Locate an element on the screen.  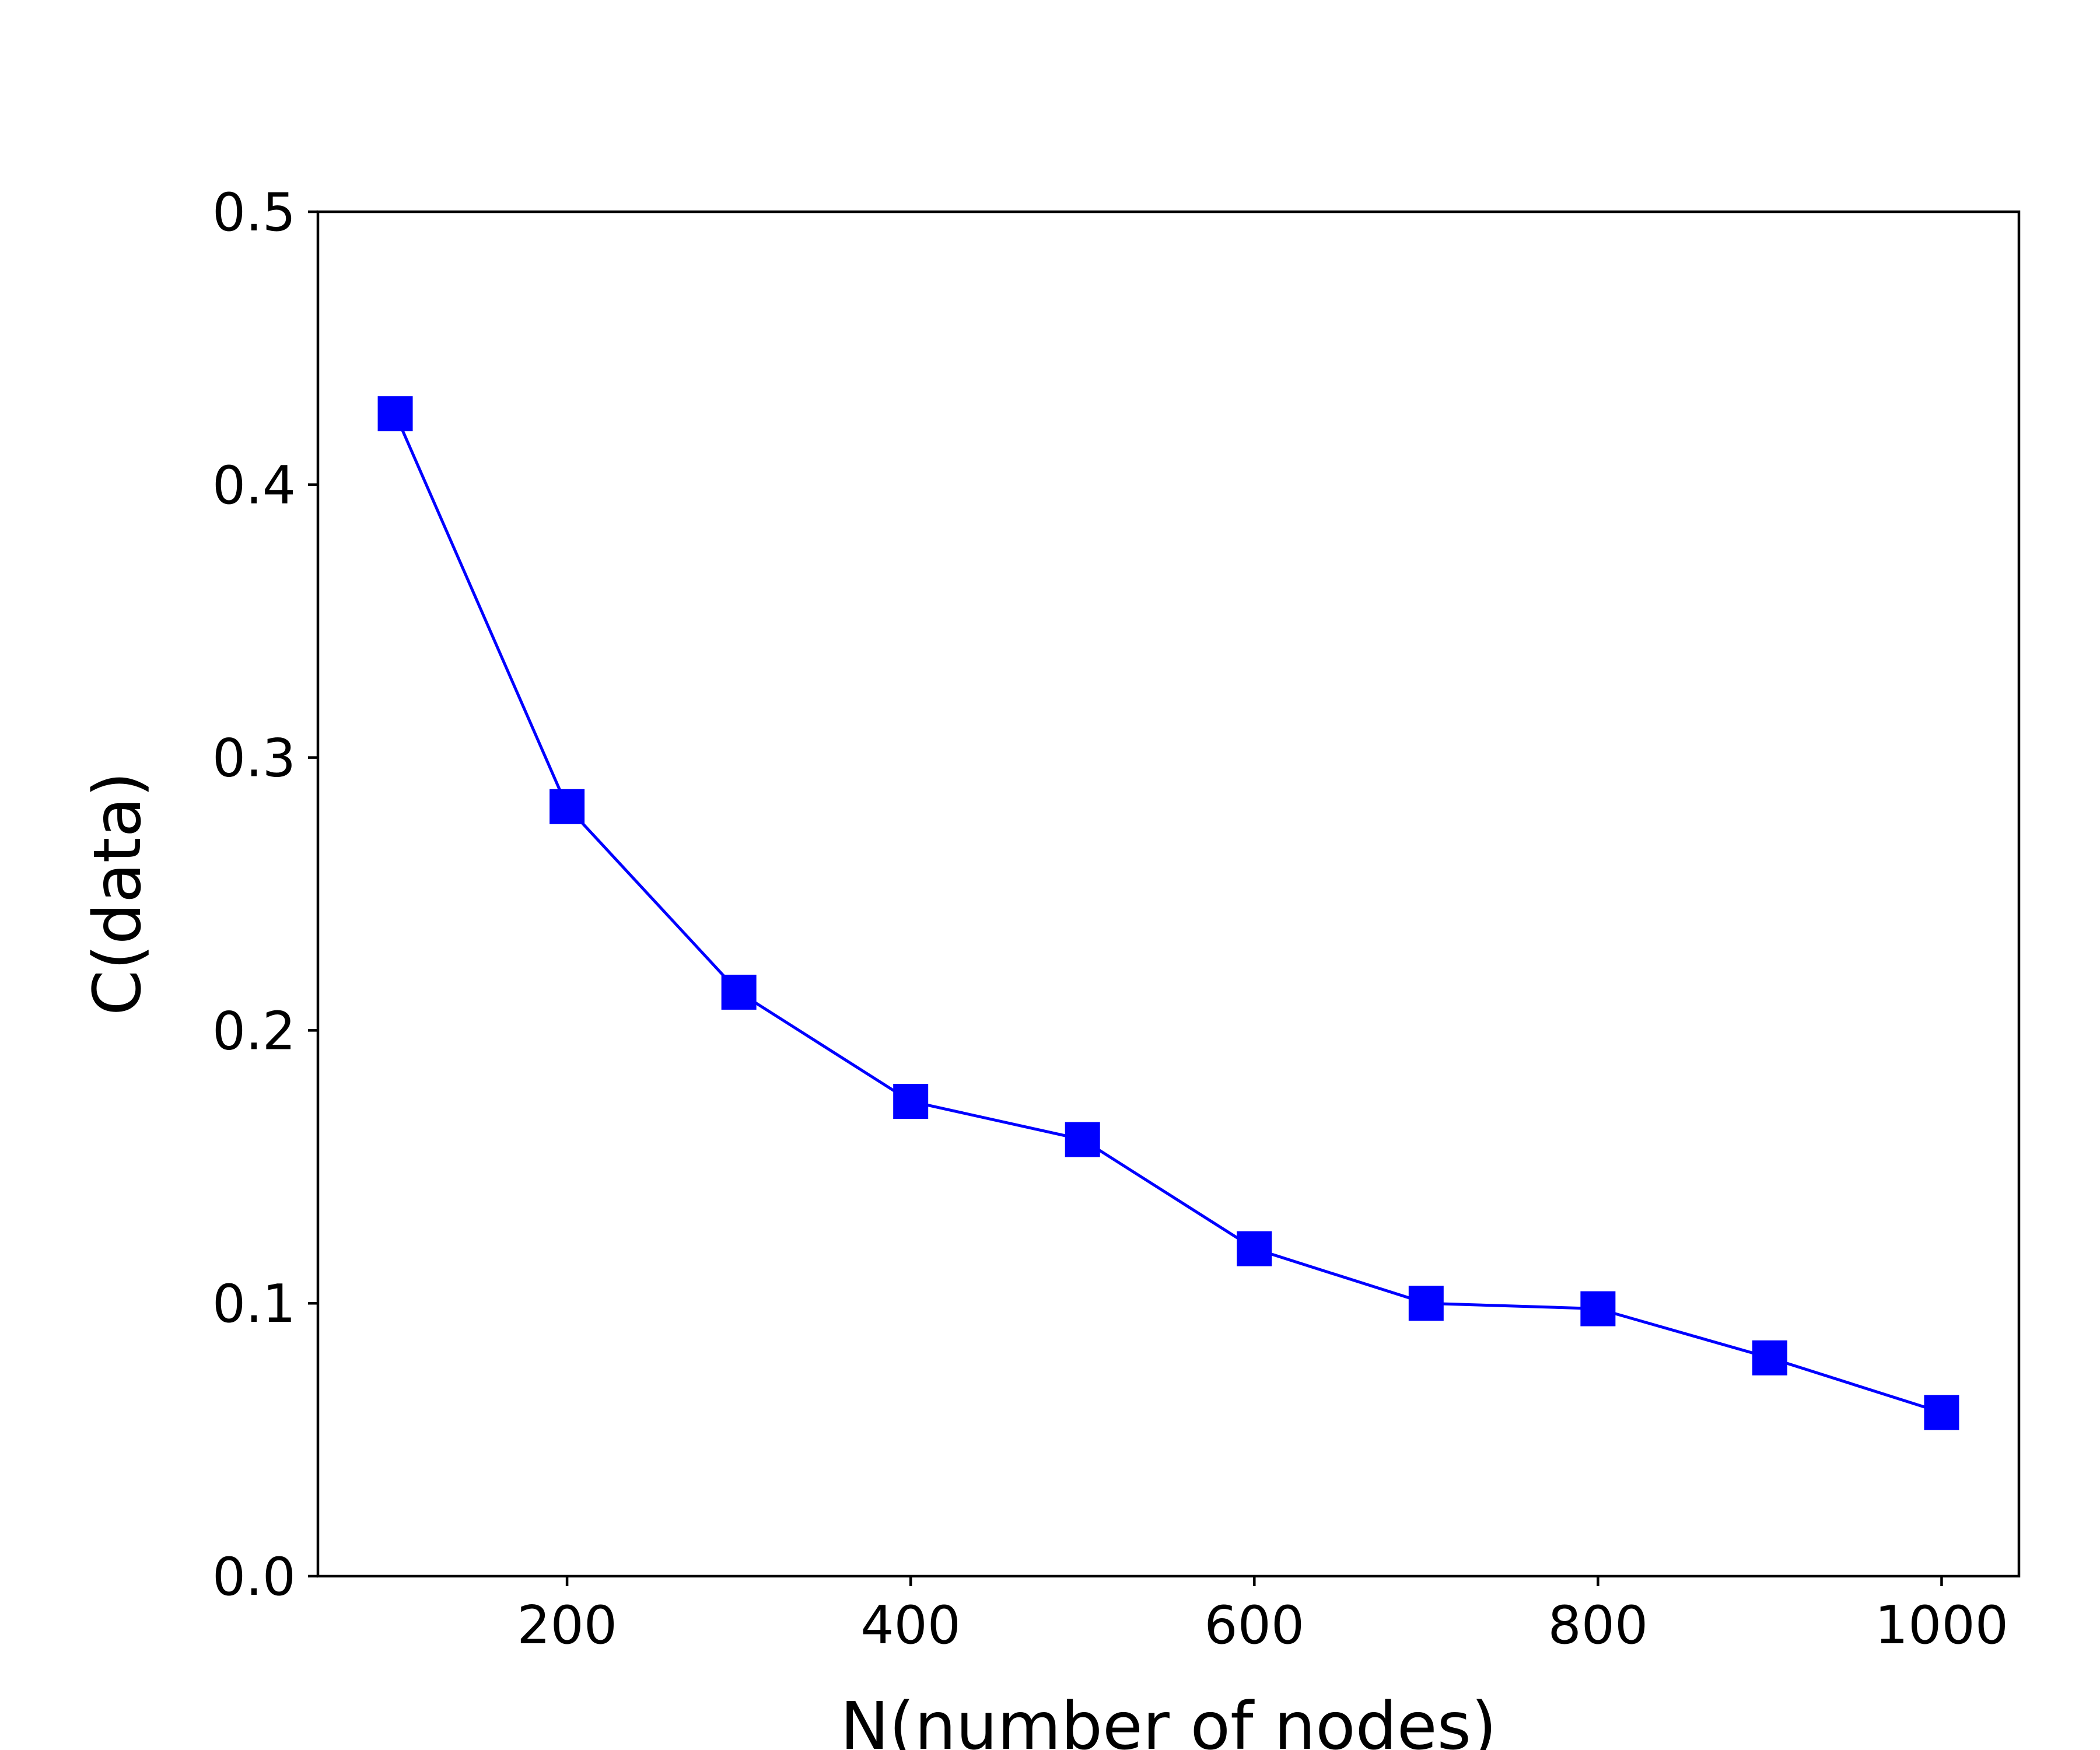
x-tick-label: 200 is located at coordinates (567, 1625).